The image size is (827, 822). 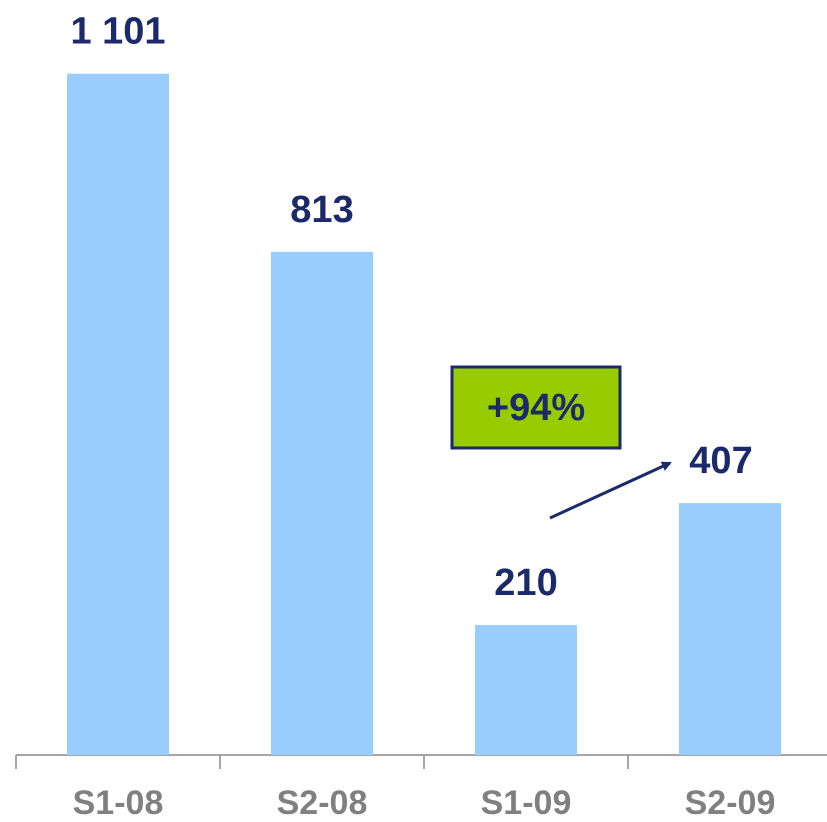 What do you see at coordinates (117, 32) in the screenshot?
I see `value-label: 1 101` at bounding box center [117, 32].